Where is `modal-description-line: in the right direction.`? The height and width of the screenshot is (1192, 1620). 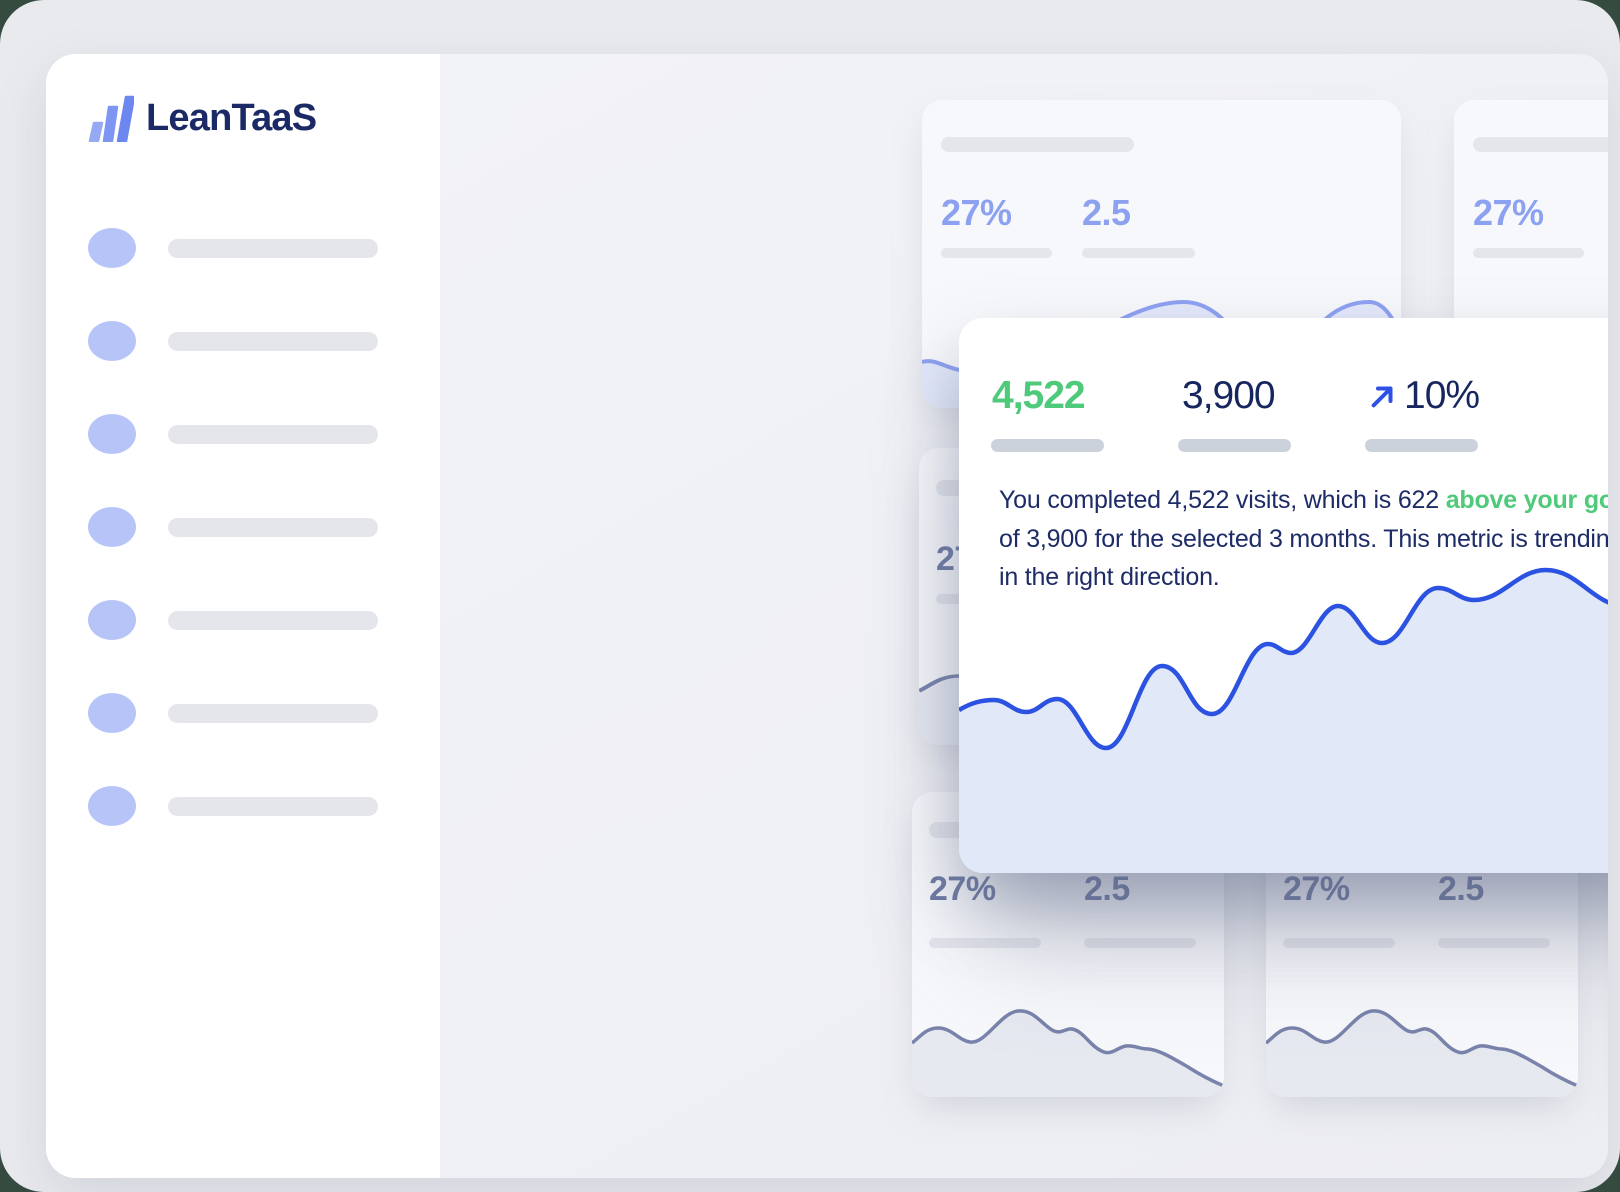
modal-description-line: in the right direction. is located at coordinates (1109, 577).